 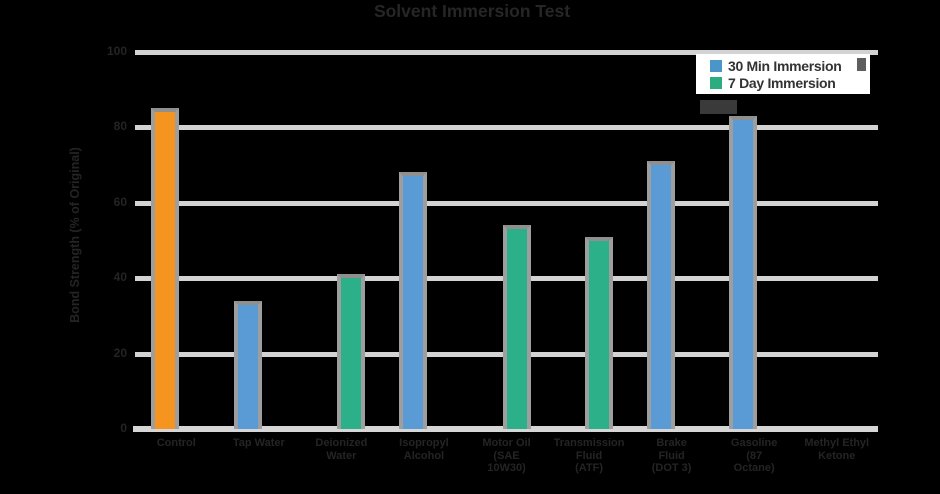 I want to click on x-axis-label-line: (DOT 3), so click(x=671, y=468).